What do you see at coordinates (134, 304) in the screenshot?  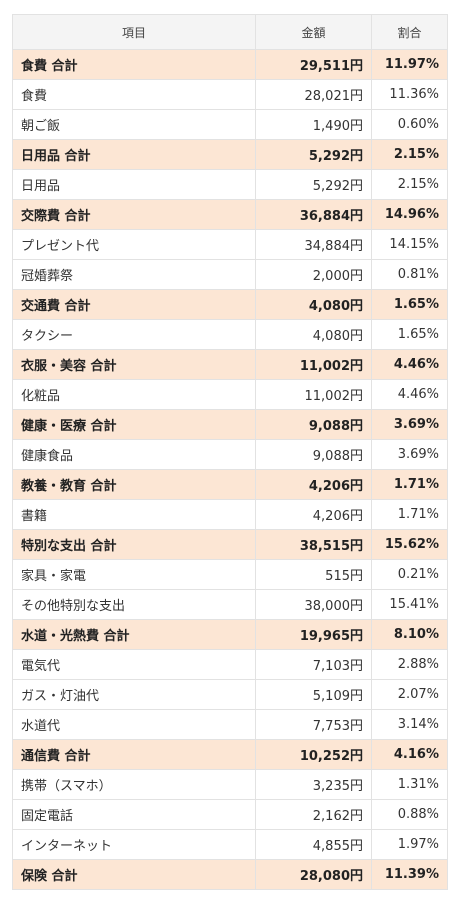 I see `row-name: 交通費 合計` at bounding box center [134, 304].